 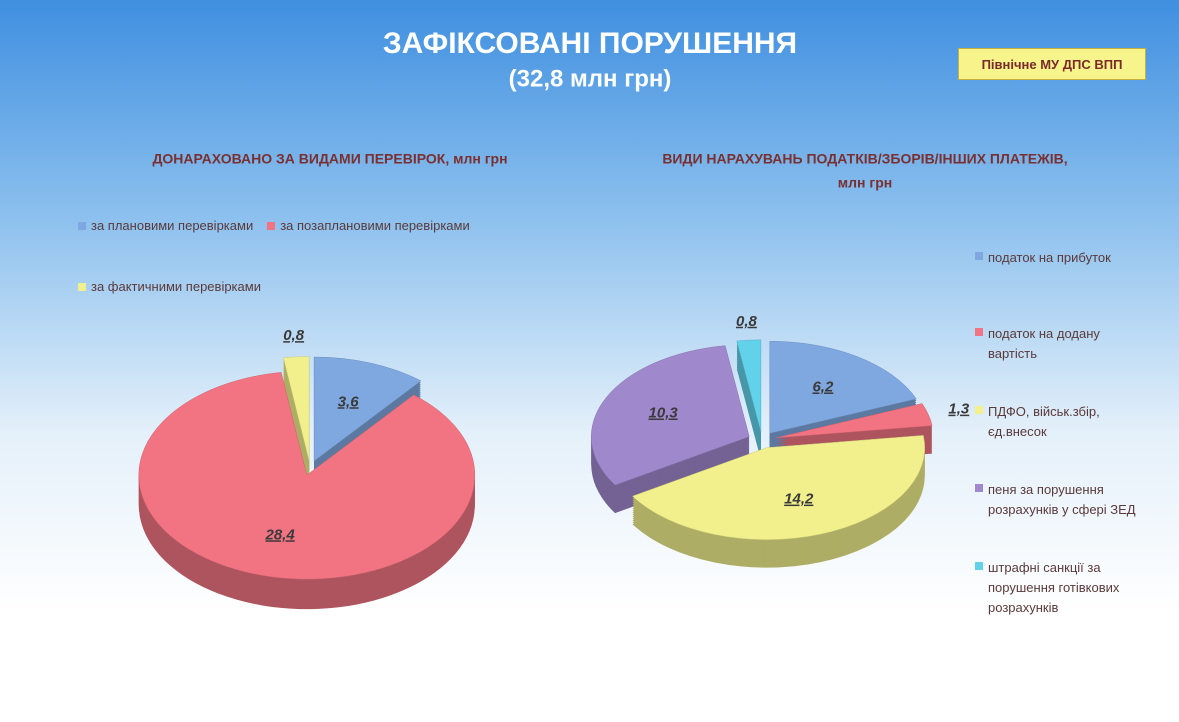 I want to click on page-subtitle: (32,8 млн грн), so click(x=590, y=78).